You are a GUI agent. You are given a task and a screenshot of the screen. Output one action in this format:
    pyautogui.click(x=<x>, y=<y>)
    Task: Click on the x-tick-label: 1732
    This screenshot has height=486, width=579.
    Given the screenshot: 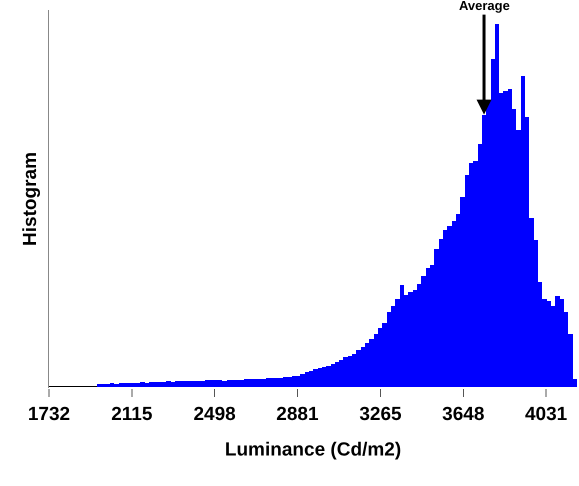 What is the action you would take?
    pyautogui.click(x=49, y=414)
    